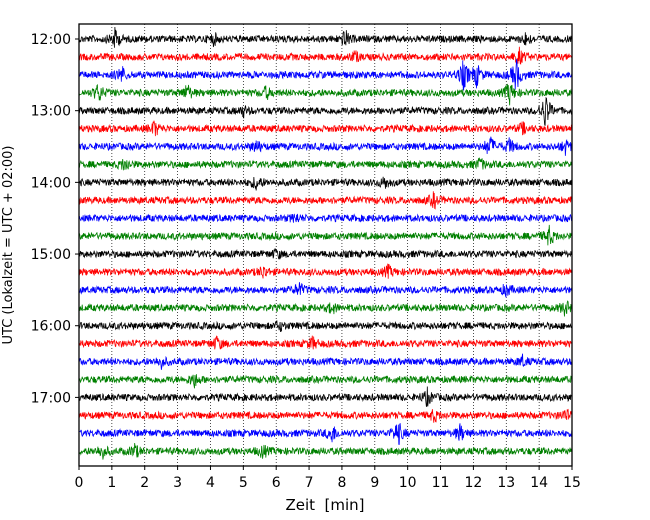 The image size is (650, 520). Describe the element at coordinates (341, 483) in the screenshot. I see `x-tick-label: 8` at that location.